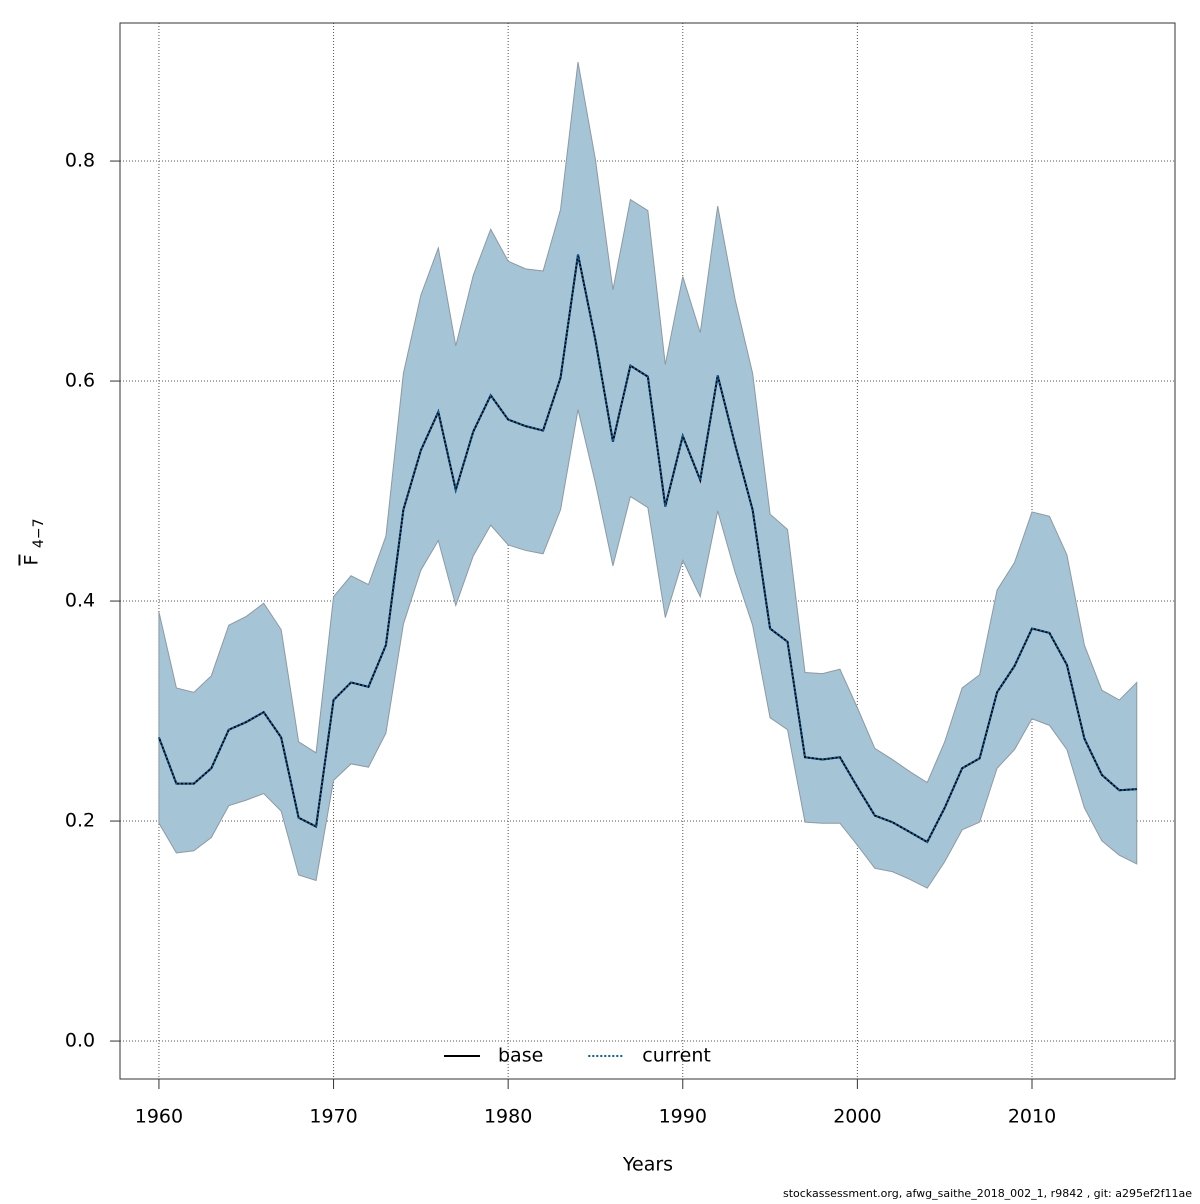 The image size is (1200, 1204). What do you see at coordinates (80, 601) in the screenshot?
I see `y-tick-label: 0.4` at bounding box center [80, 601].